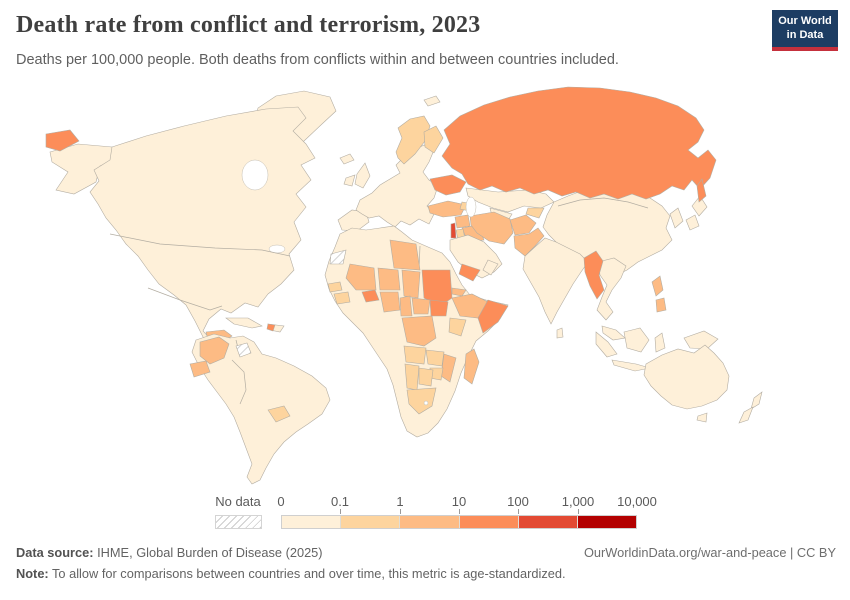 This screenshot has width=850, height=600. What do you see at coordinates (62, 140) in the screenshot?
I see `country-russia-chukotka` at bounding box center [62, 140].